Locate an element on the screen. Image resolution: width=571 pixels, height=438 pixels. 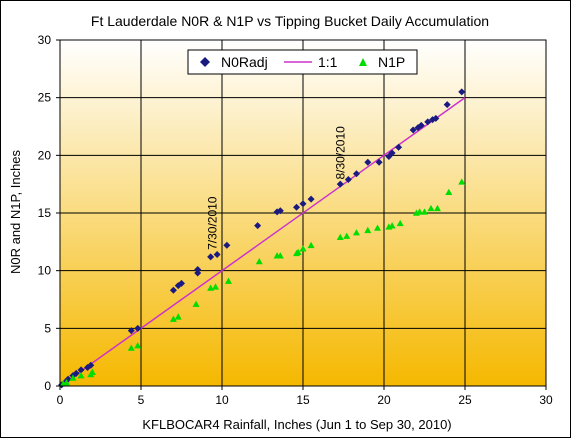
x-tick-label: 20 is located at coordinates (384, 400).